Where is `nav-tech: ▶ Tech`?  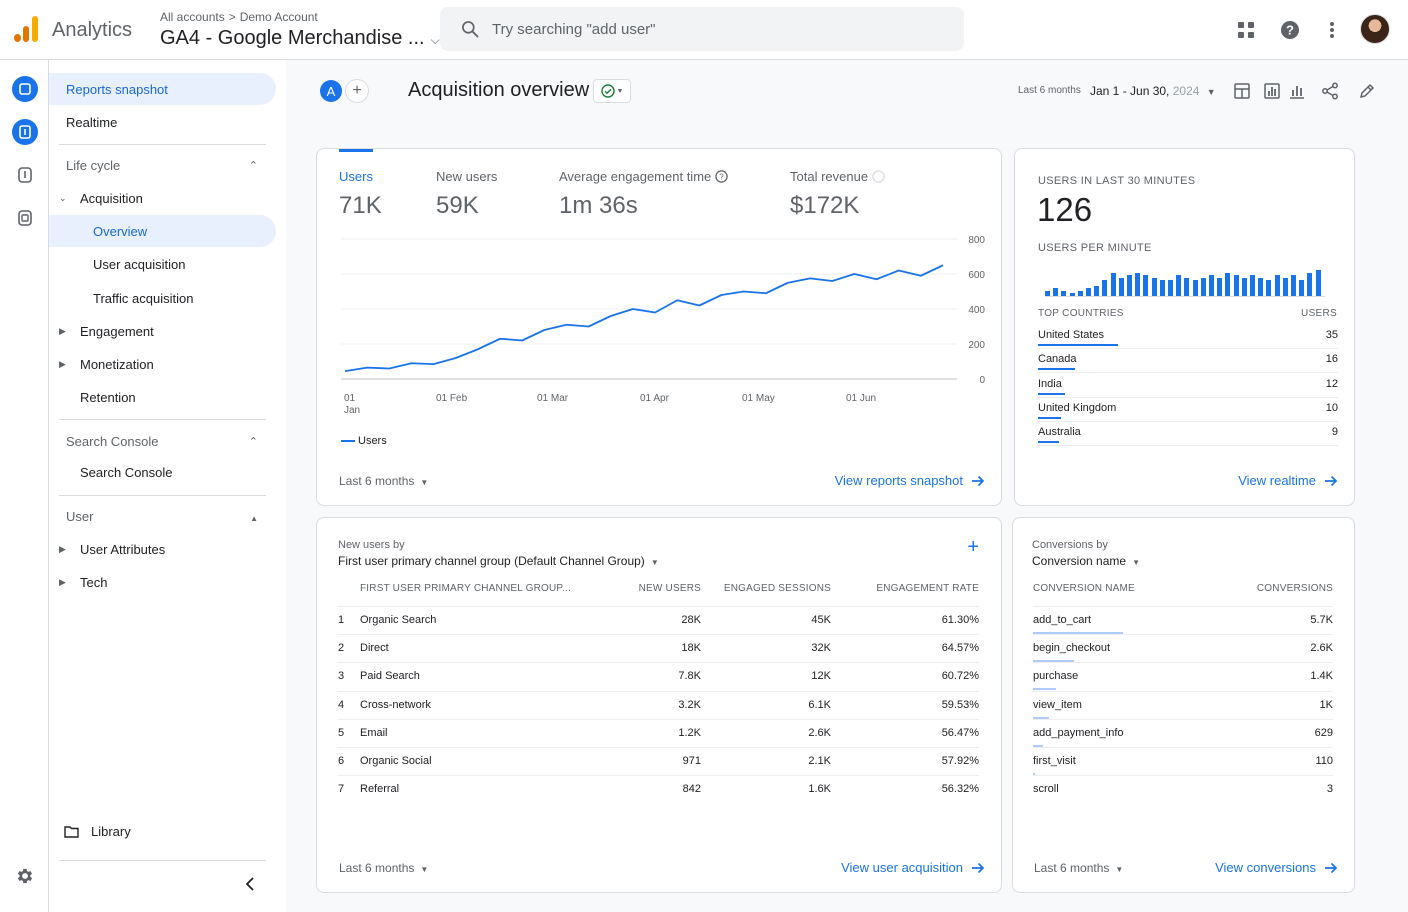 nav-tech: ▶ Tech is located at coordinates (162, 582).